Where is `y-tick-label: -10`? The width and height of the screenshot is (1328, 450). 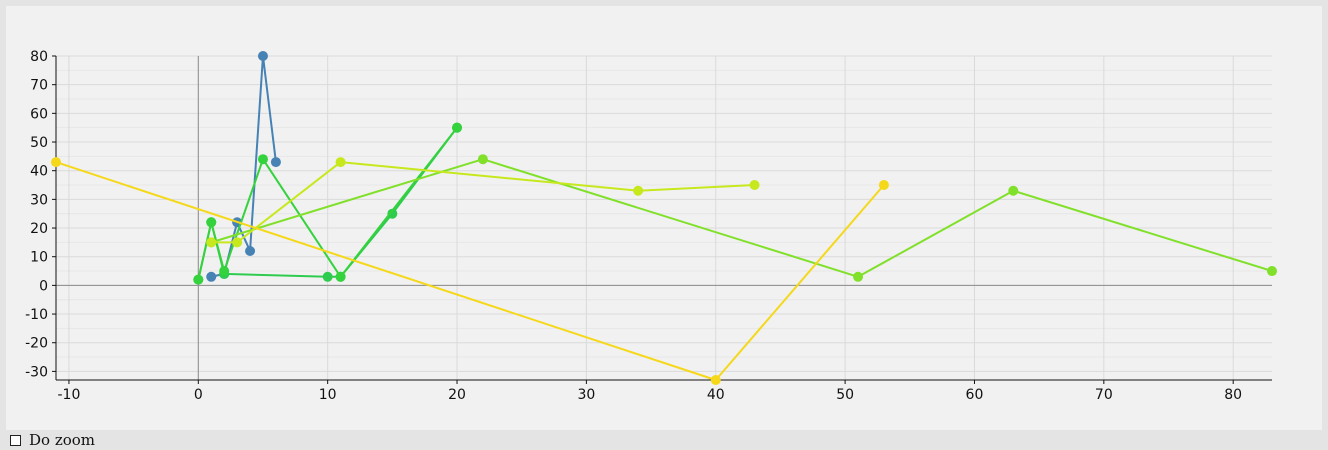
y-tick-label: -10 is located at coordinates (36, 315).